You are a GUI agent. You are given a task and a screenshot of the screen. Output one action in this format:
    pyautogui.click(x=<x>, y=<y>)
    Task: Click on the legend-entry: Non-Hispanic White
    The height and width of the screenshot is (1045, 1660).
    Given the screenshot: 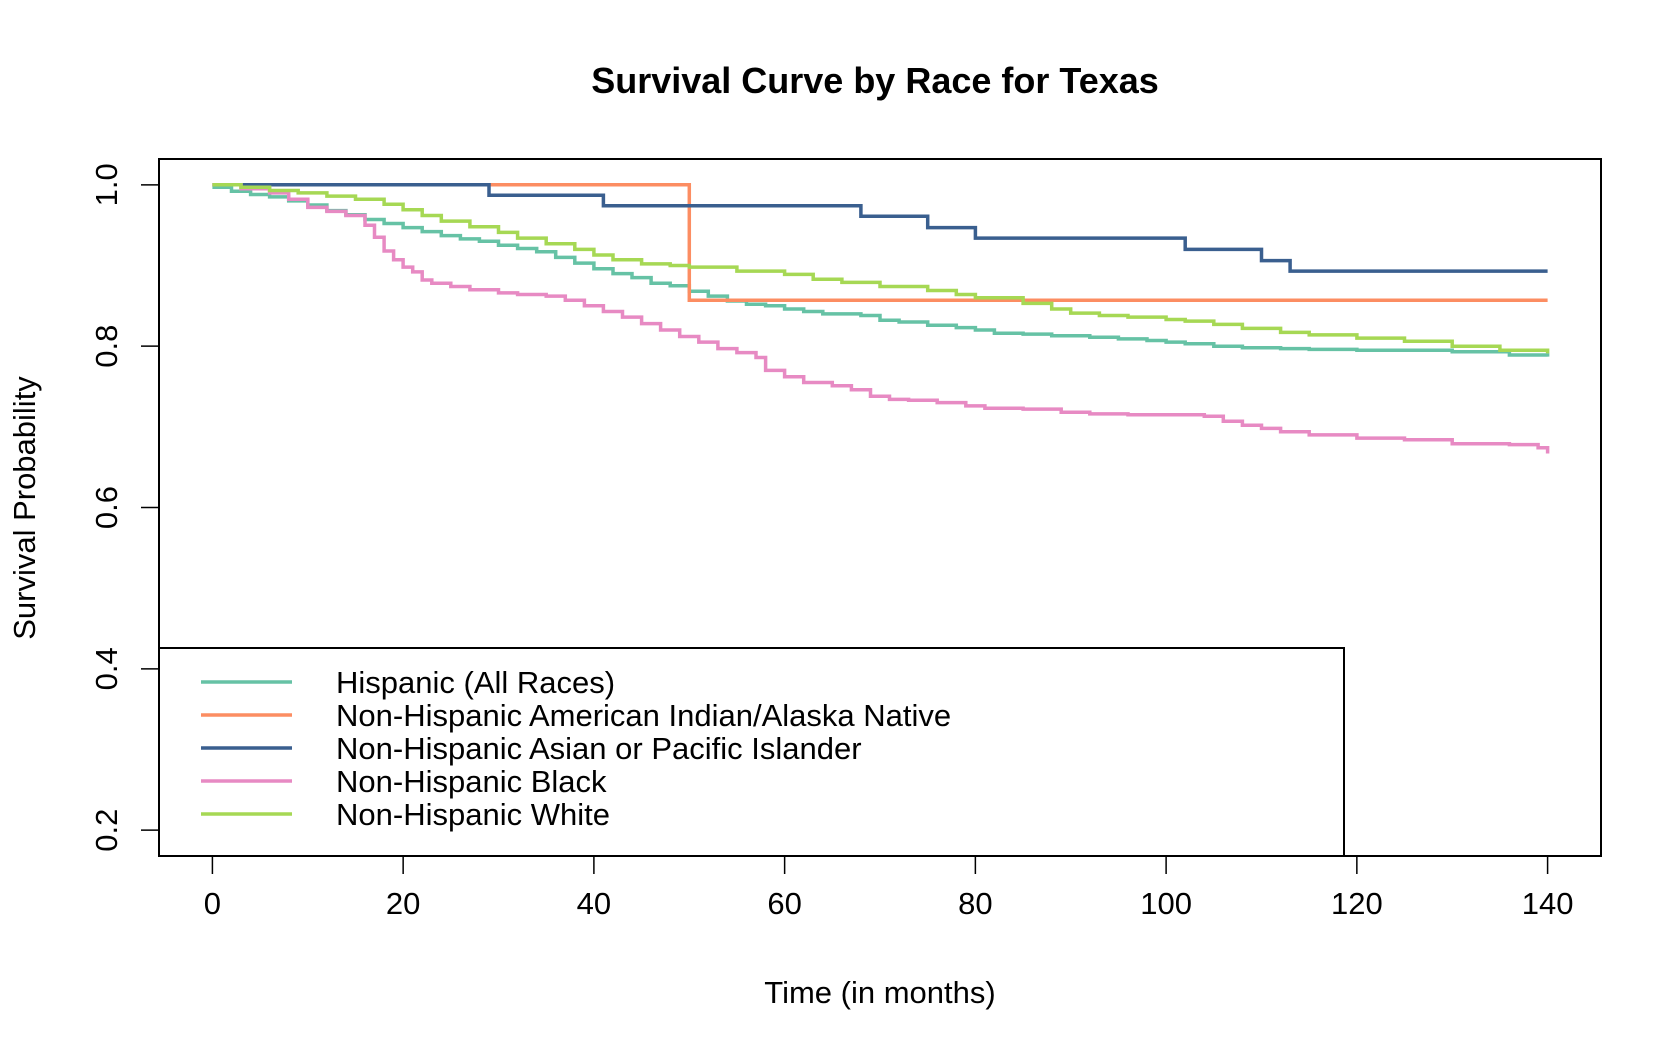 What is the action you would take?
    pyautogui.click(x=473, y=814)
    